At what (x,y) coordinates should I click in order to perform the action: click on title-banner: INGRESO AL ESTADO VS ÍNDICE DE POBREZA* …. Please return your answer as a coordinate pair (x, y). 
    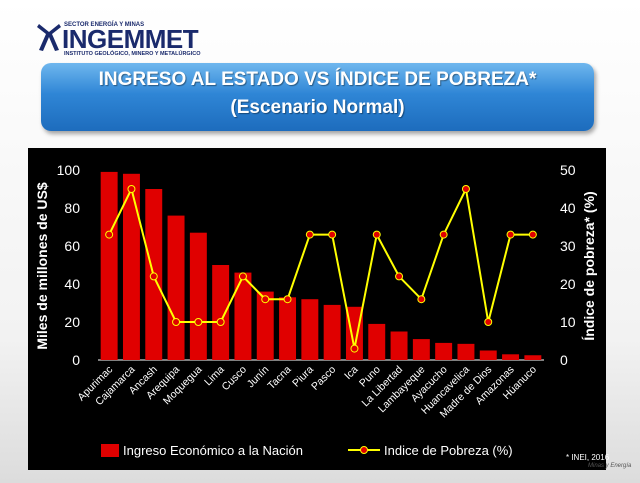
    Looking at the image, I should click on (317, 97).